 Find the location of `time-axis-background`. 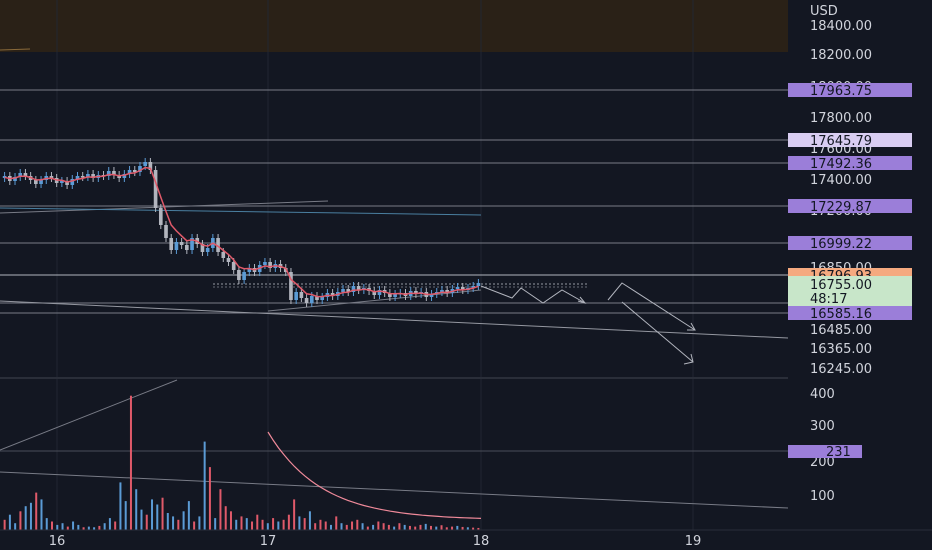

time-axis-background is located at coordinates (466, 540).